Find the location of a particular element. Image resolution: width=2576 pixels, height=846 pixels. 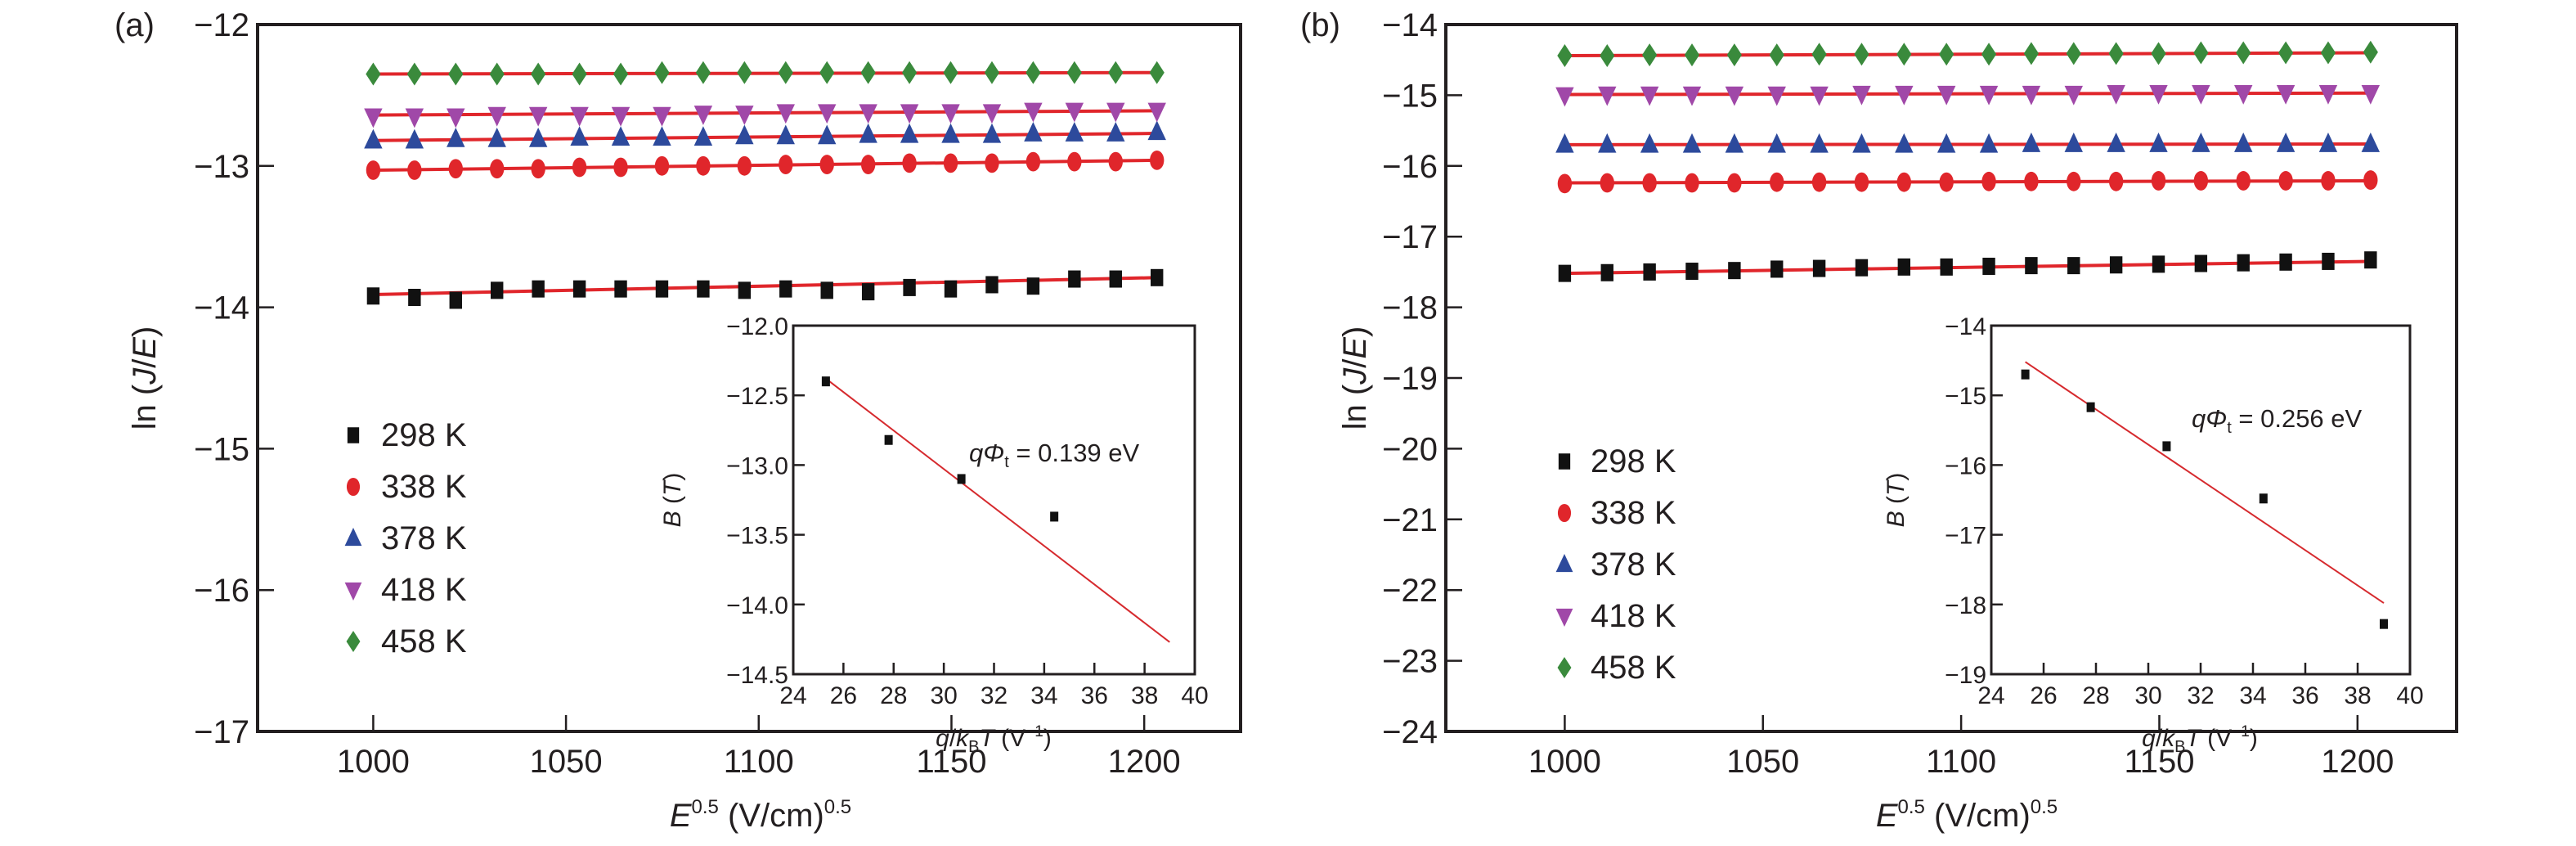

y-tick-label: −17 is located at coordinates (1410, 237).